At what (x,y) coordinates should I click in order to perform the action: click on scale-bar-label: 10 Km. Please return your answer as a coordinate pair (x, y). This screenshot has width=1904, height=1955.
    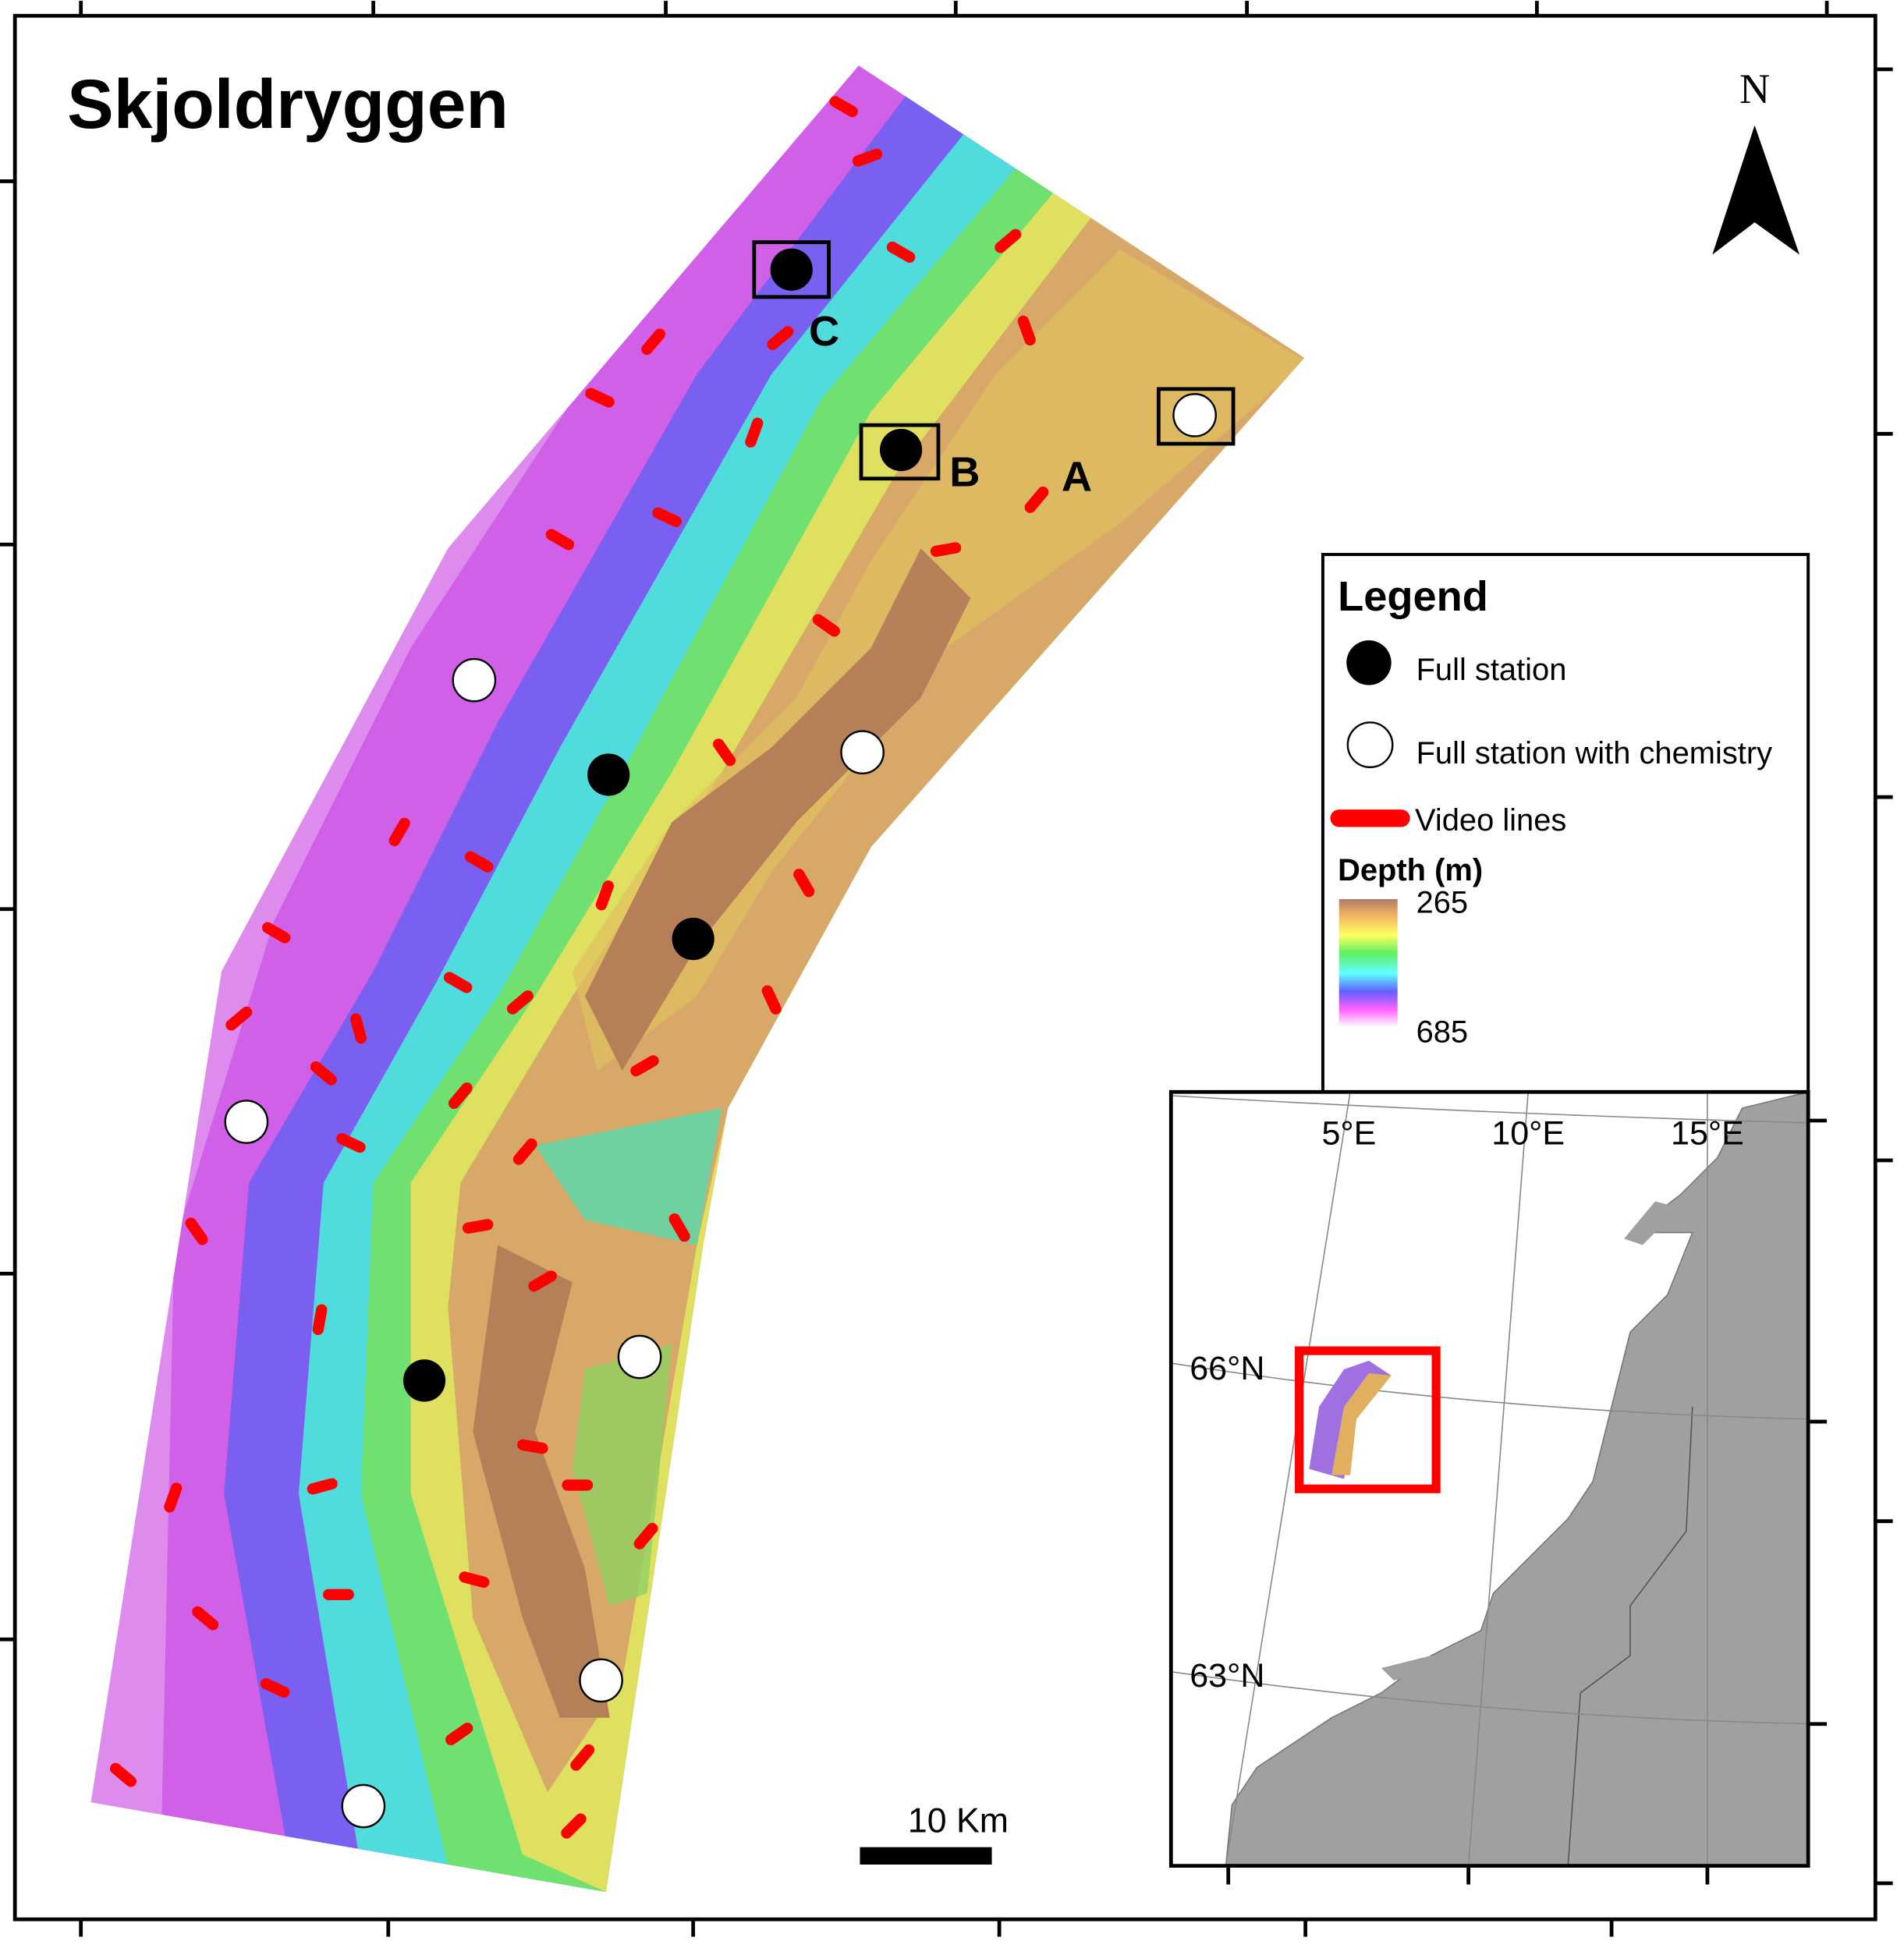
    Looking at the image, I should click on (959, 1821).